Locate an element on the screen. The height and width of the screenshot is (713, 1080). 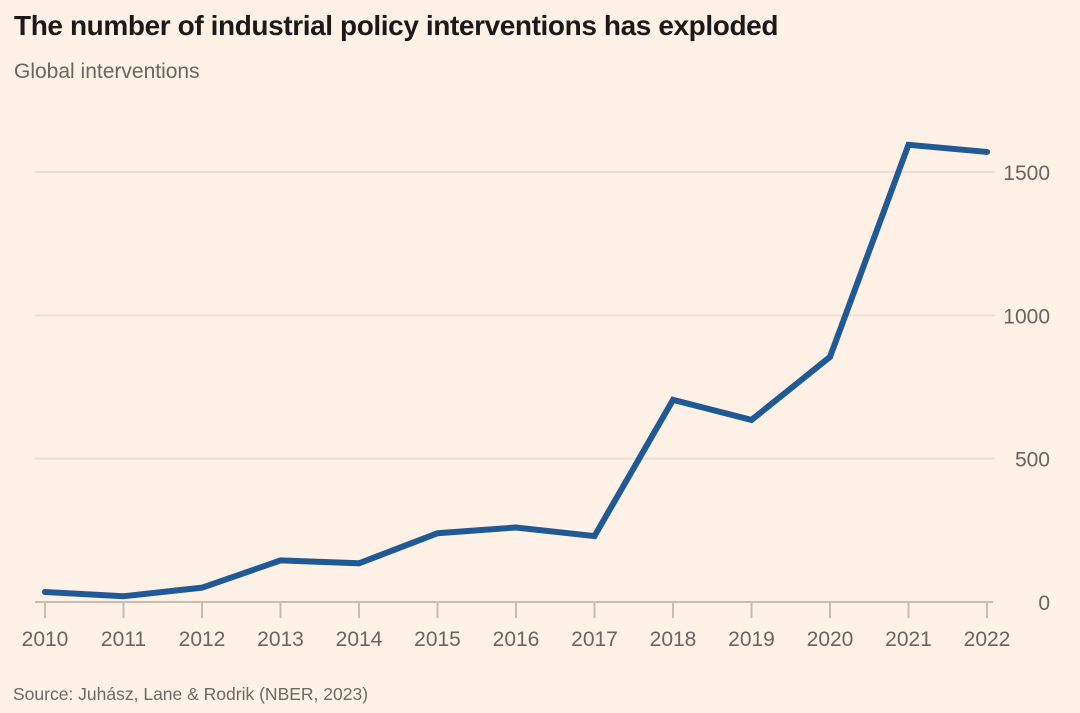
x-tick-label: 2015 is located at coordinates (437, 639).